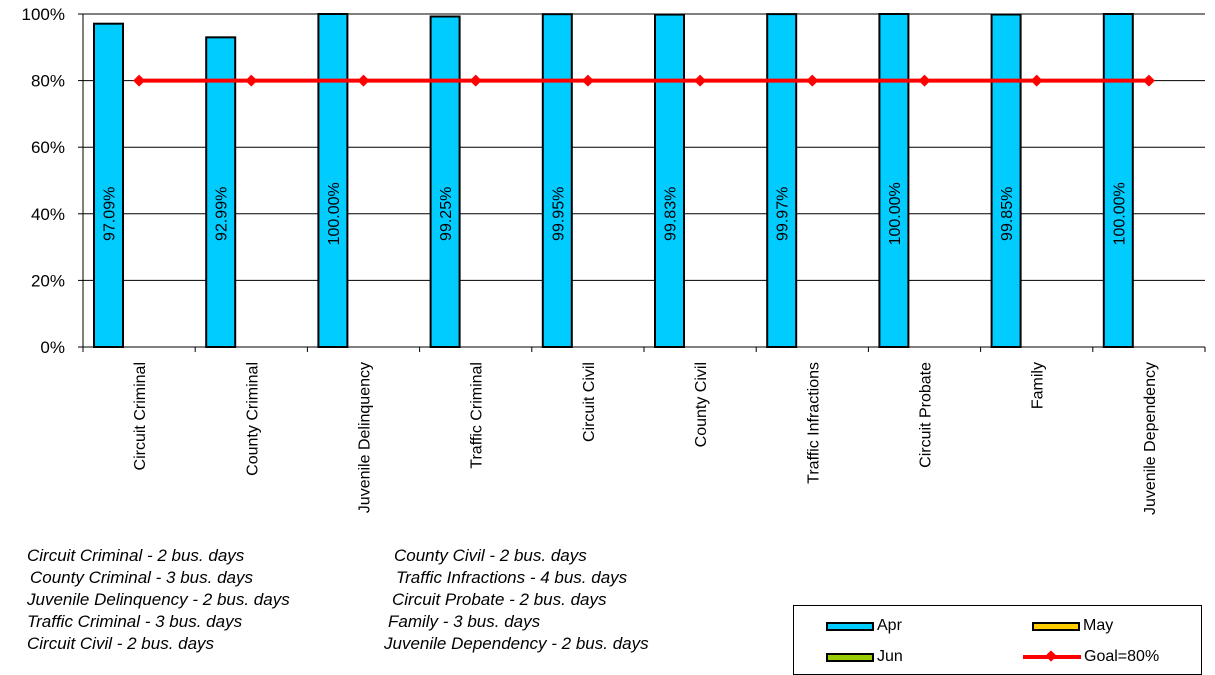 Image resolution: width=1215 pixels, height=675 pixels. Describe the element at coordinates (490, 555) in the screenshot. I see `note-item: County Civil - 2 bus. days` at that location.